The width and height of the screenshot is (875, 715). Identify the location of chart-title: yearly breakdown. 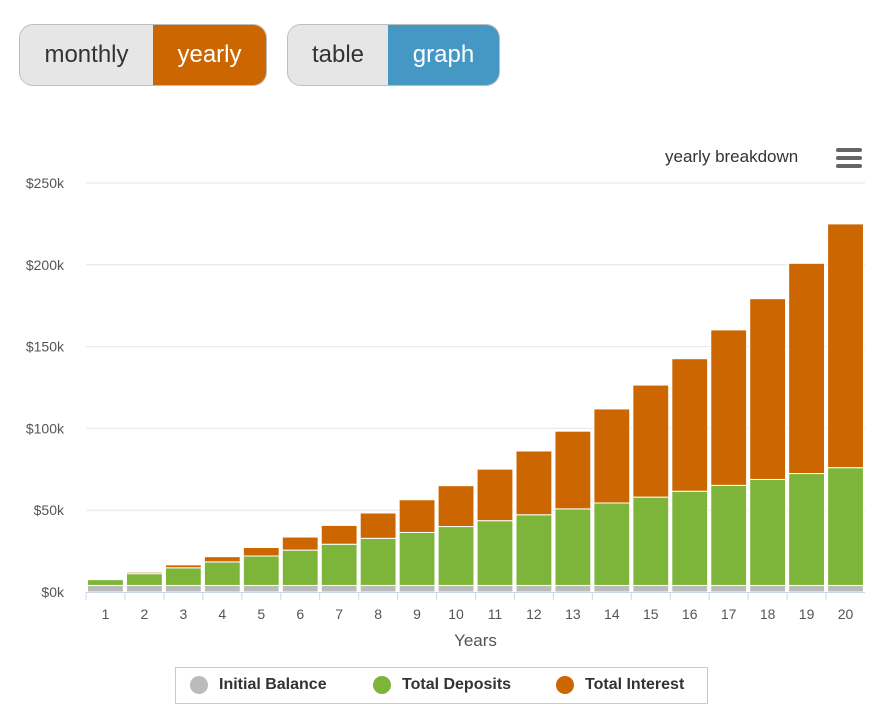
(732, 156).